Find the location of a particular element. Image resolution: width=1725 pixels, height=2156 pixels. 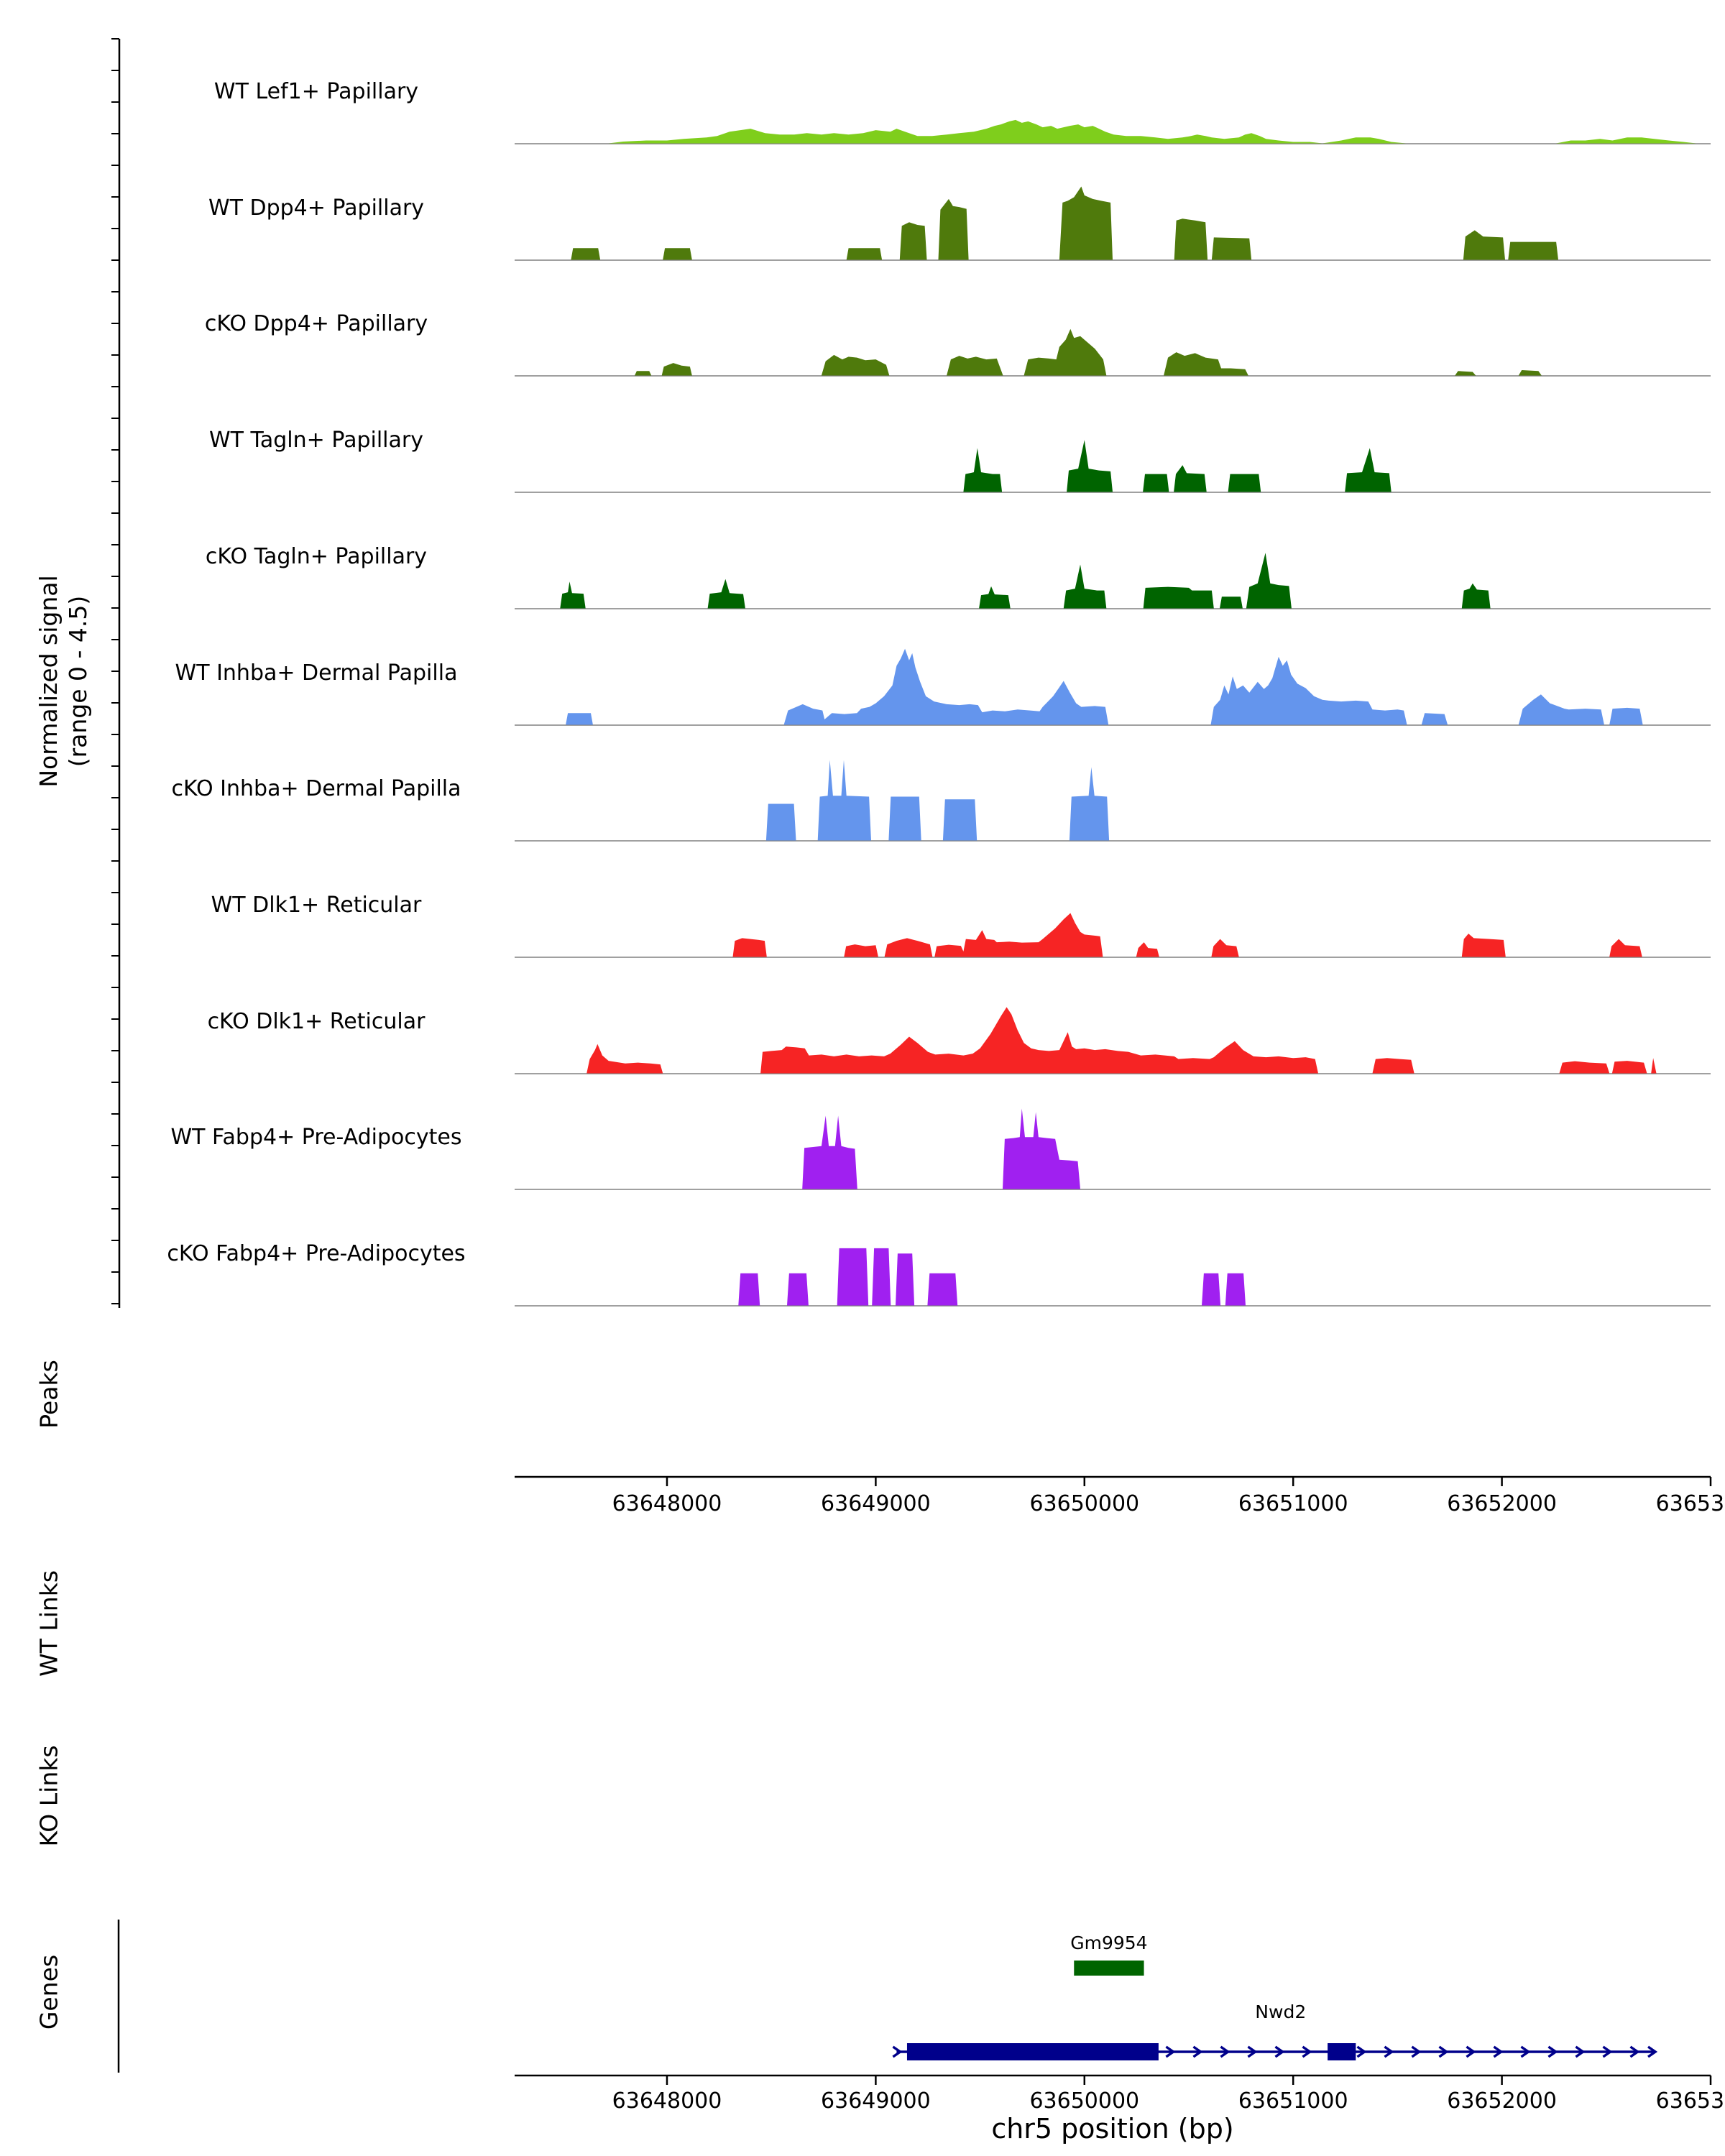

signal-track-cko_fabp4 is located at coordinates (1113, 1277).